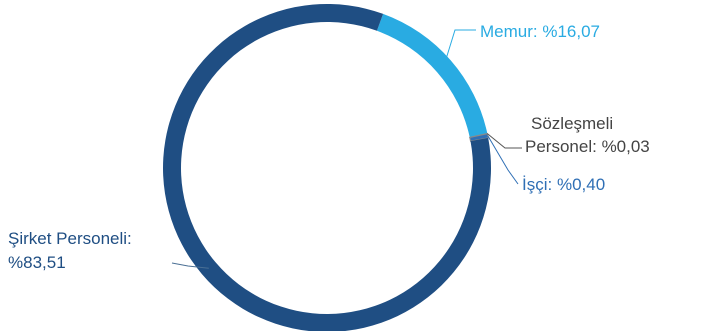  I want to click on leader-sozlesmeli, so click(504, 141).